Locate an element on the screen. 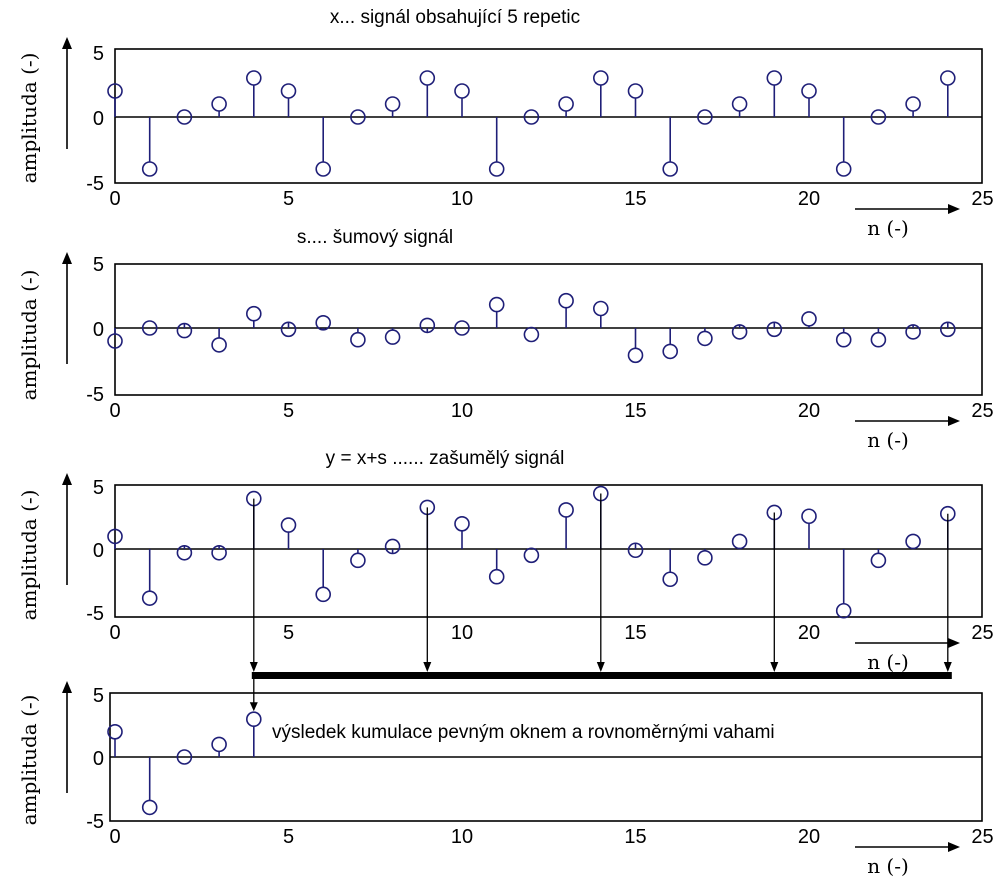 This screenshot has width=1002, height=884. y-arrow-head is located at coordinates (67, 687).